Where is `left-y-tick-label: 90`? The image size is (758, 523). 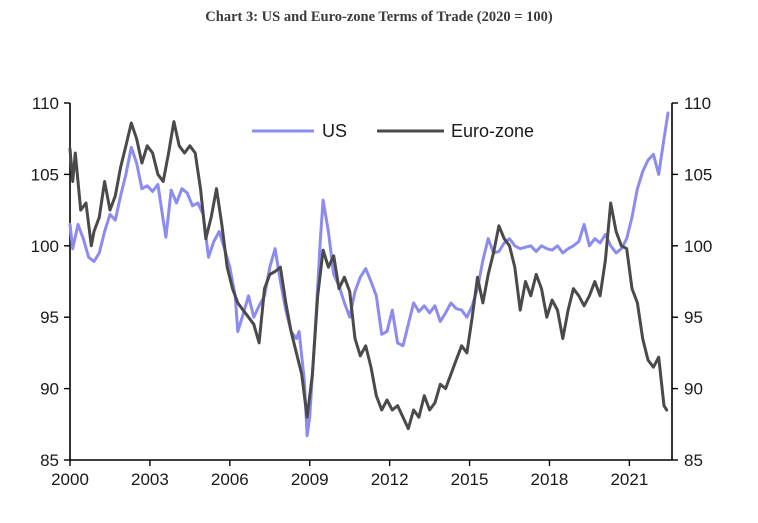
left-y-tick-label: 90 is located at coordinates (49, 389).